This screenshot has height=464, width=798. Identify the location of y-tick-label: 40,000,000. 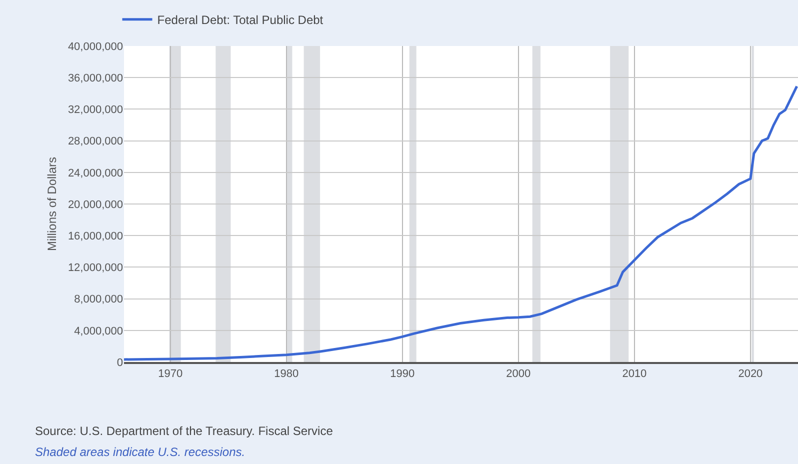
(95, 46).